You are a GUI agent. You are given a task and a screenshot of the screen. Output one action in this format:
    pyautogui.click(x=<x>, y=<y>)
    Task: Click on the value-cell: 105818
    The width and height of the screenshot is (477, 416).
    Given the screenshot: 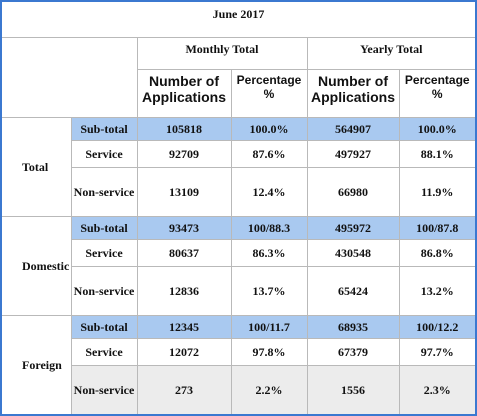 What is the action you would take?
    pyautogui.click(x=184, y=129)
    